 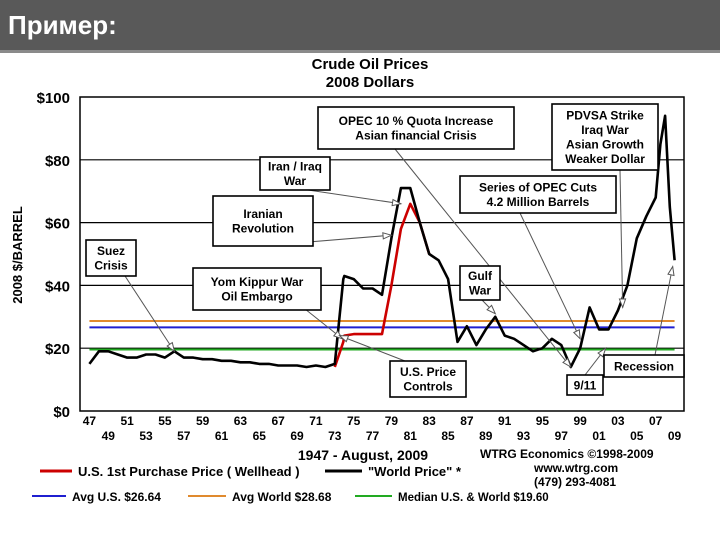 I want to click on x-tick-label: 59, so click(x=203, y=421).